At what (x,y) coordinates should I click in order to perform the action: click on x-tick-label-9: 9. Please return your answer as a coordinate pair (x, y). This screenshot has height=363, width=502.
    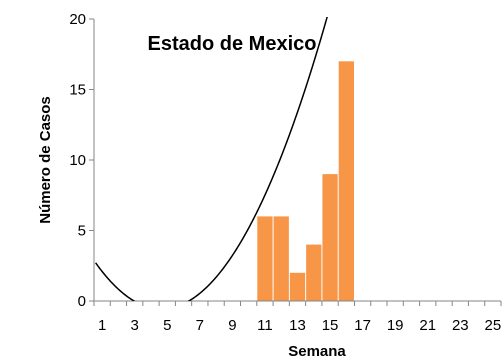
    Looking at the image, I should click on (232, 325).